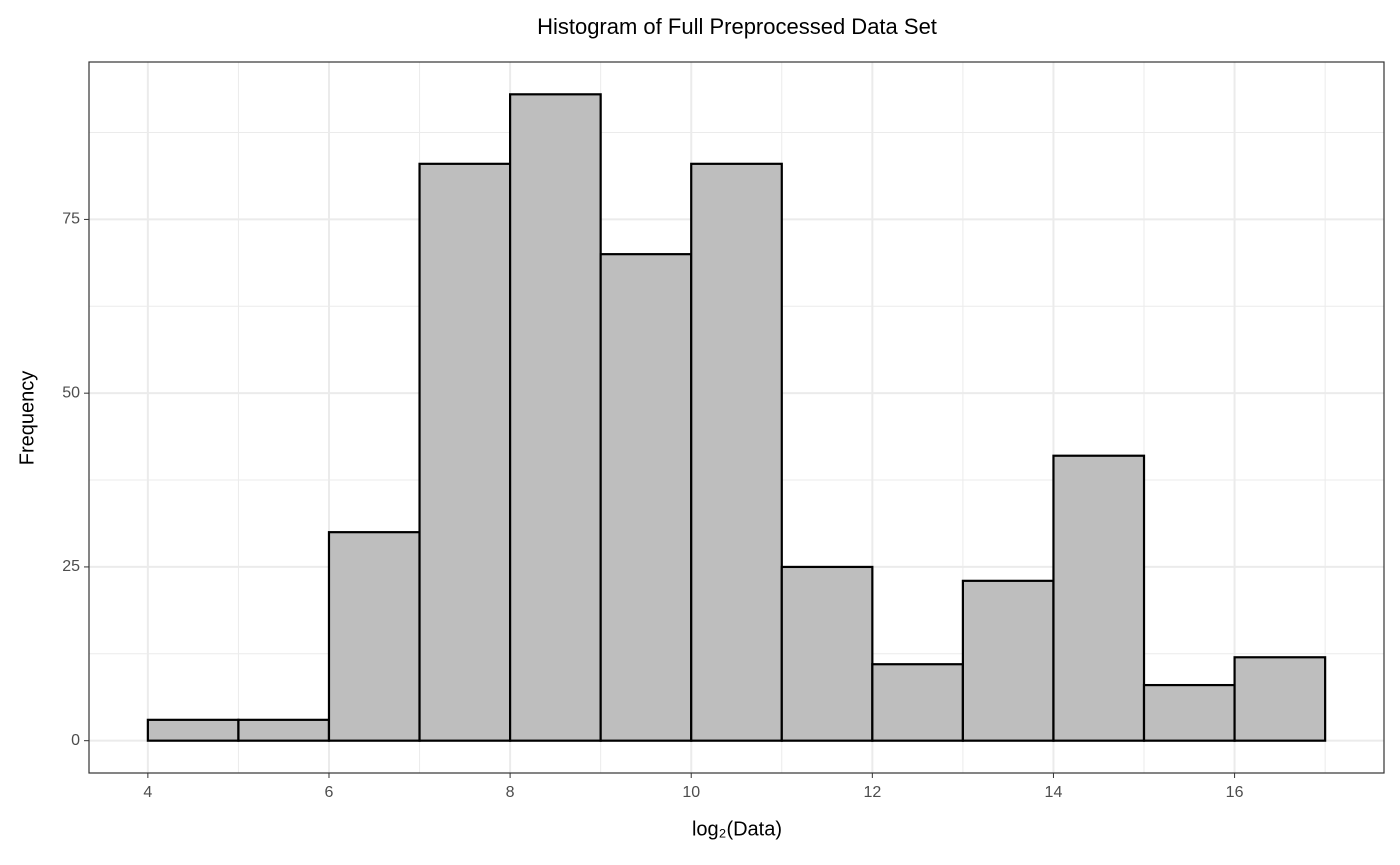  Describe the element at coordinates (71, 566) in the screenshot. I see `y-tick-label: 25` at that location.